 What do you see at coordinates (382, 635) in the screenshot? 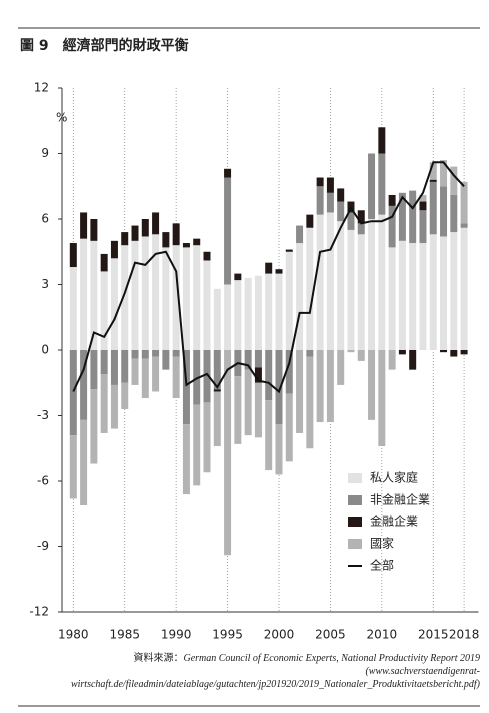
I see `x-tick-label: 2010` at bounding box center [382, 635].